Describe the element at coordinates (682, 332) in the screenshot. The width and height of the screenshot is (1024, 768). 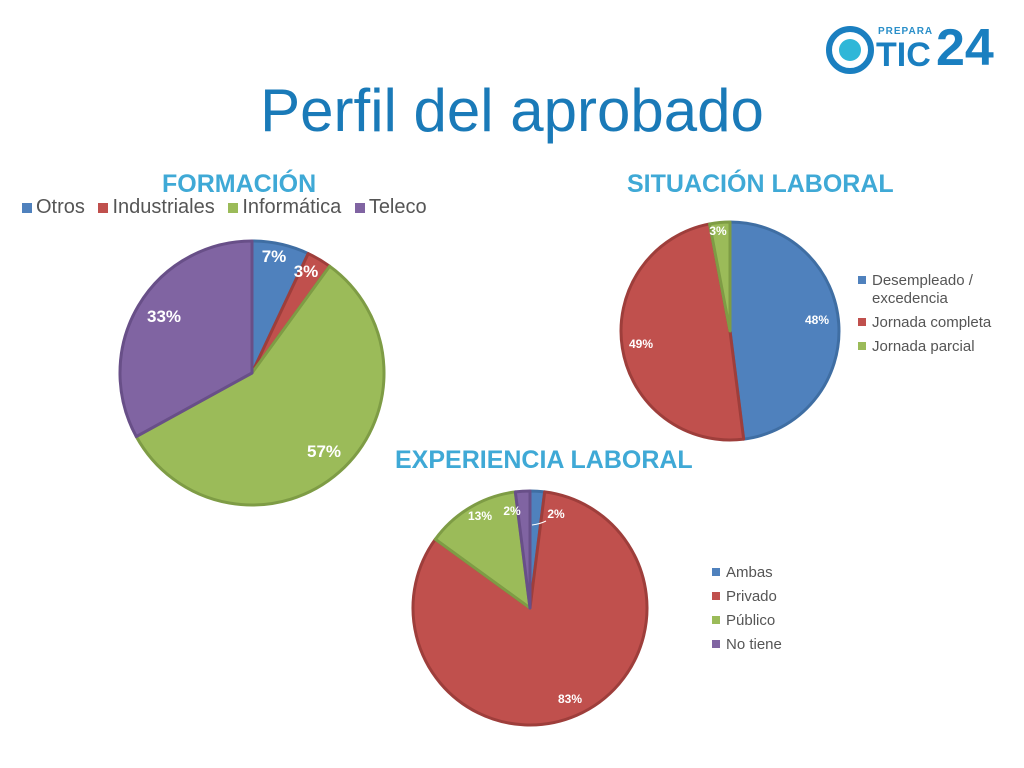
I see `pie-slice-jornada-completa` at that location.